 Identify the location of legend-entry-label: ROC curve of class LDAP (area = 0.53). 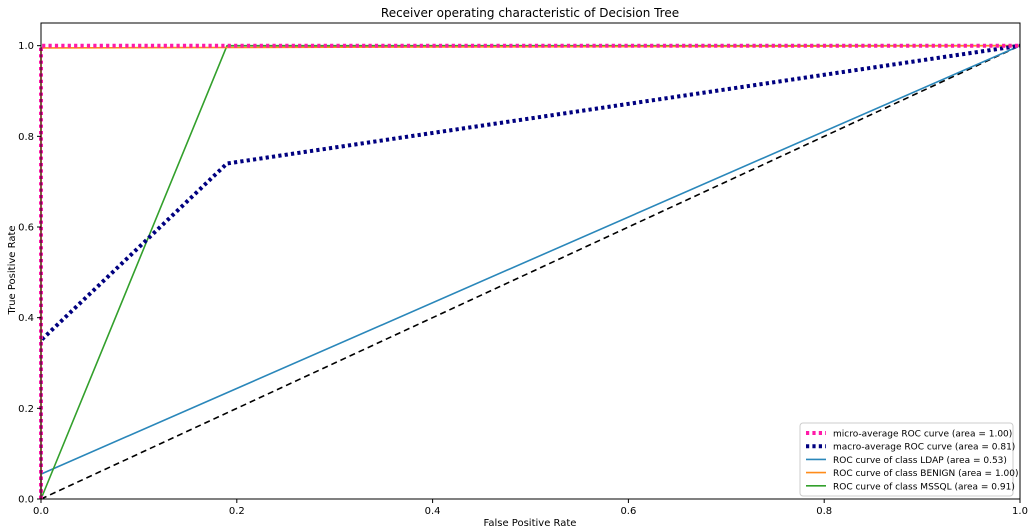
(920, 461).